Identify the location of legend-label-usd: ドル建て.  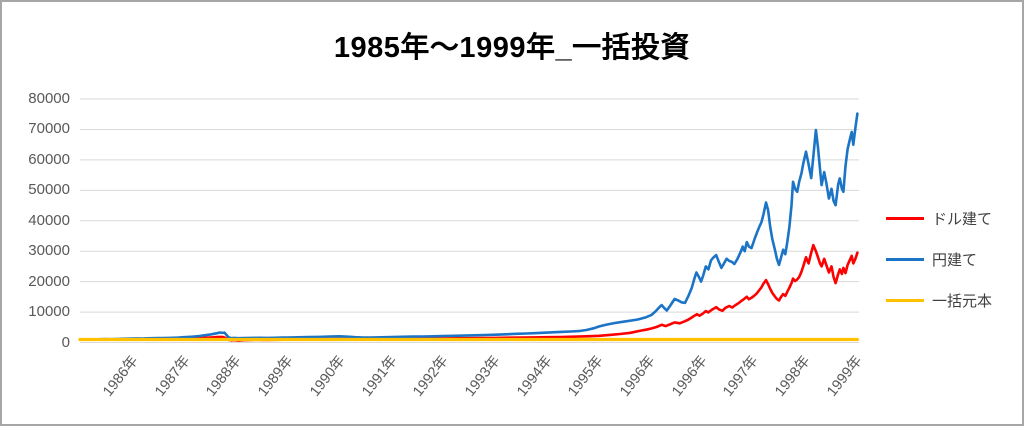
(962, 219).